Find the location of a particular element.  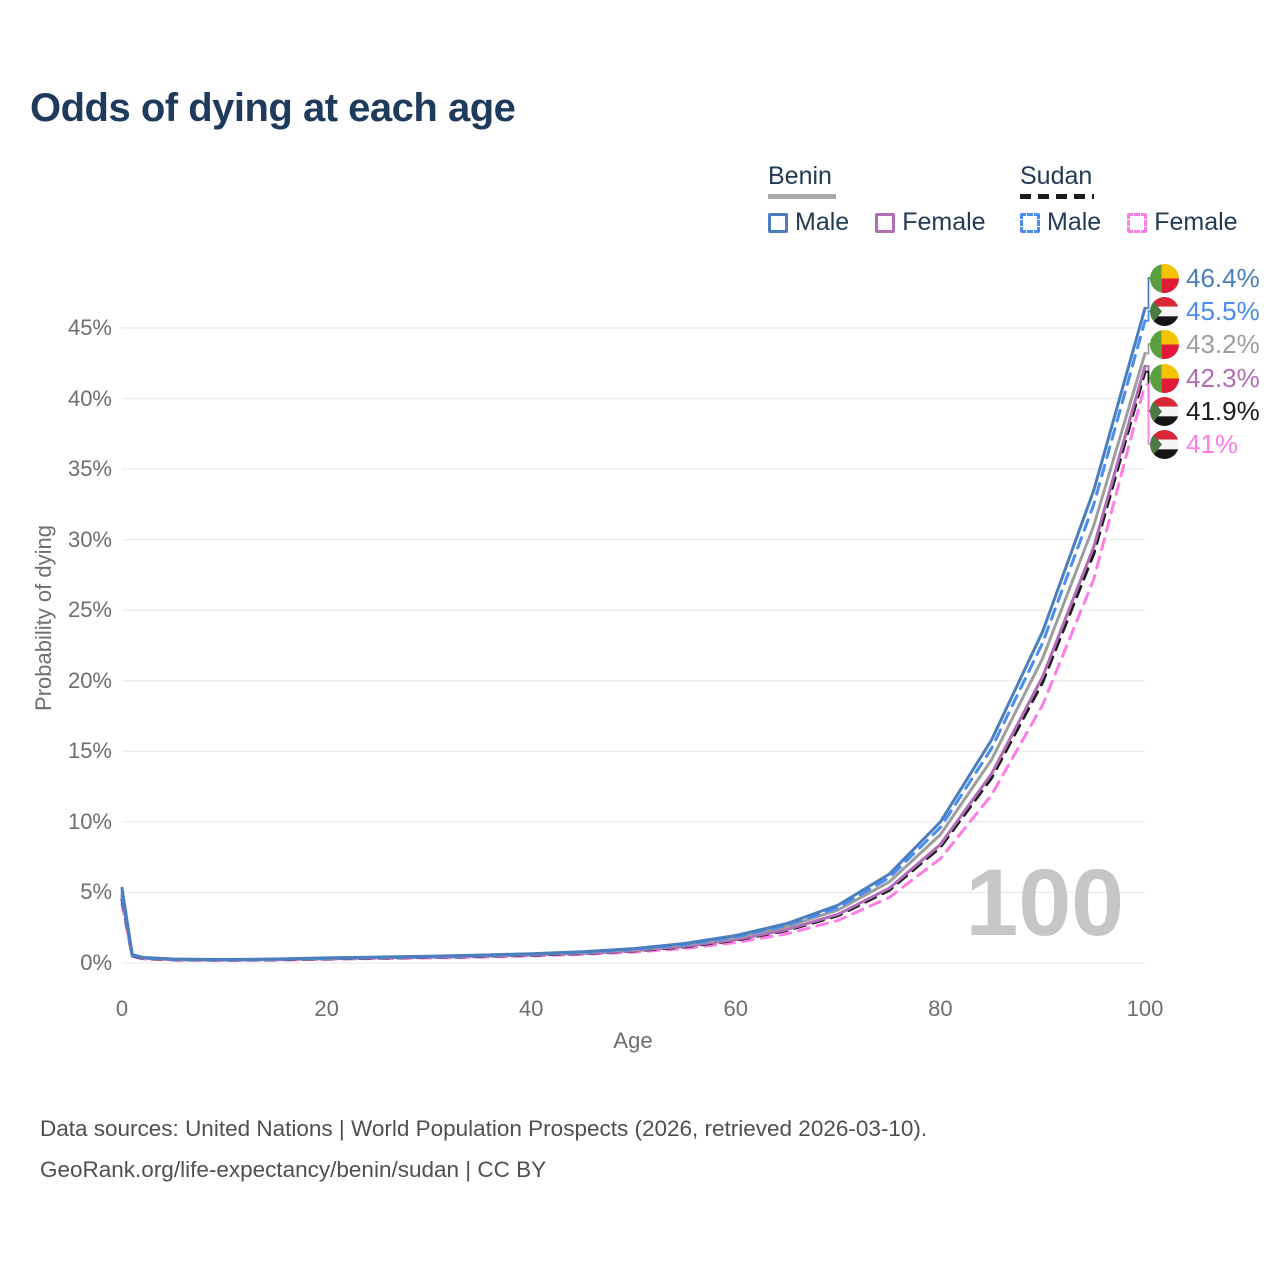

legend-group-sudan: Sudan Male Female is located at coordinates (1129, 199).